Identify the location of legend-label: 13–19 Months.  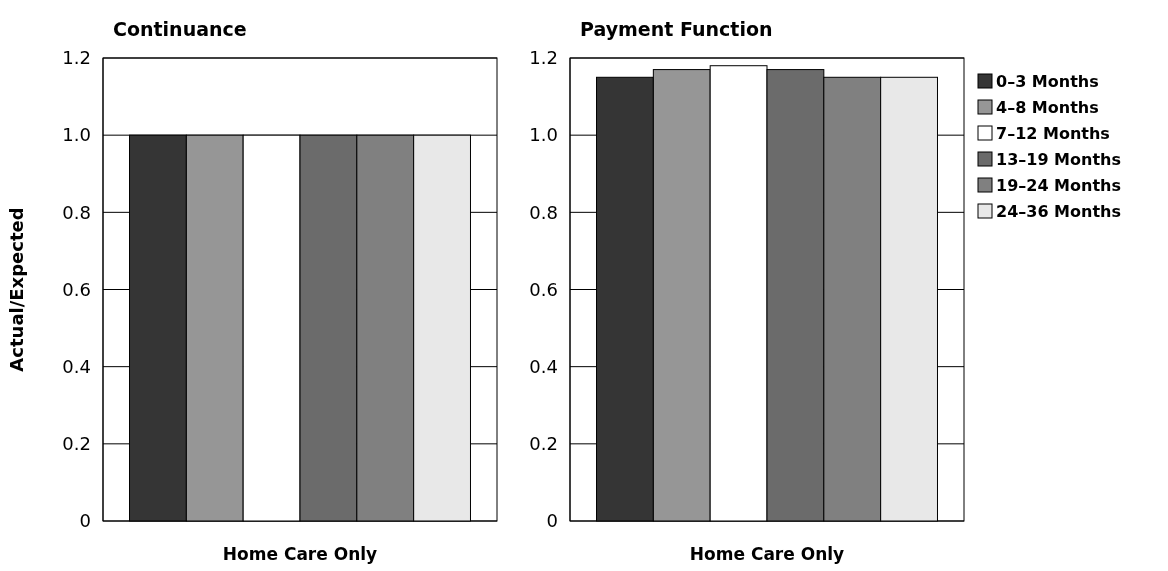
(1058, 159).